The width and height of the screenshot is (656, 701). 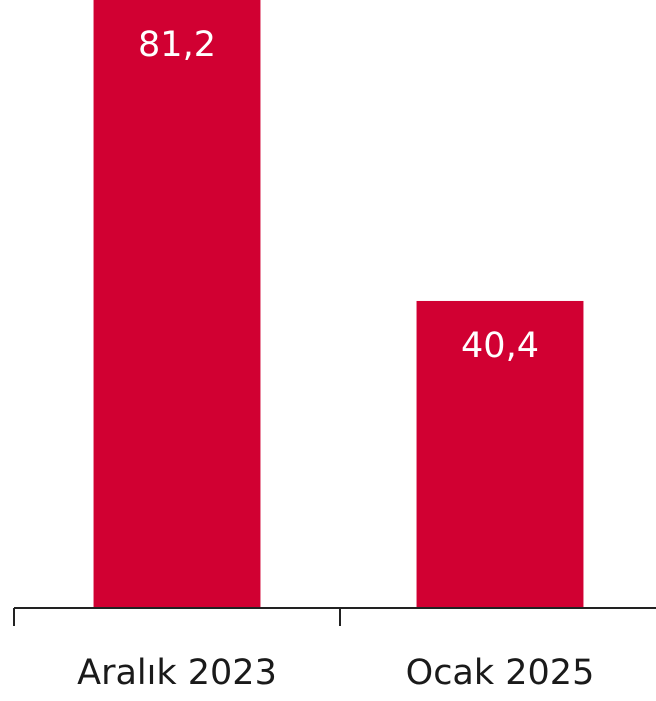 I want to click on x-tick-label: Ocak 2025, so click(x=500, y=673).